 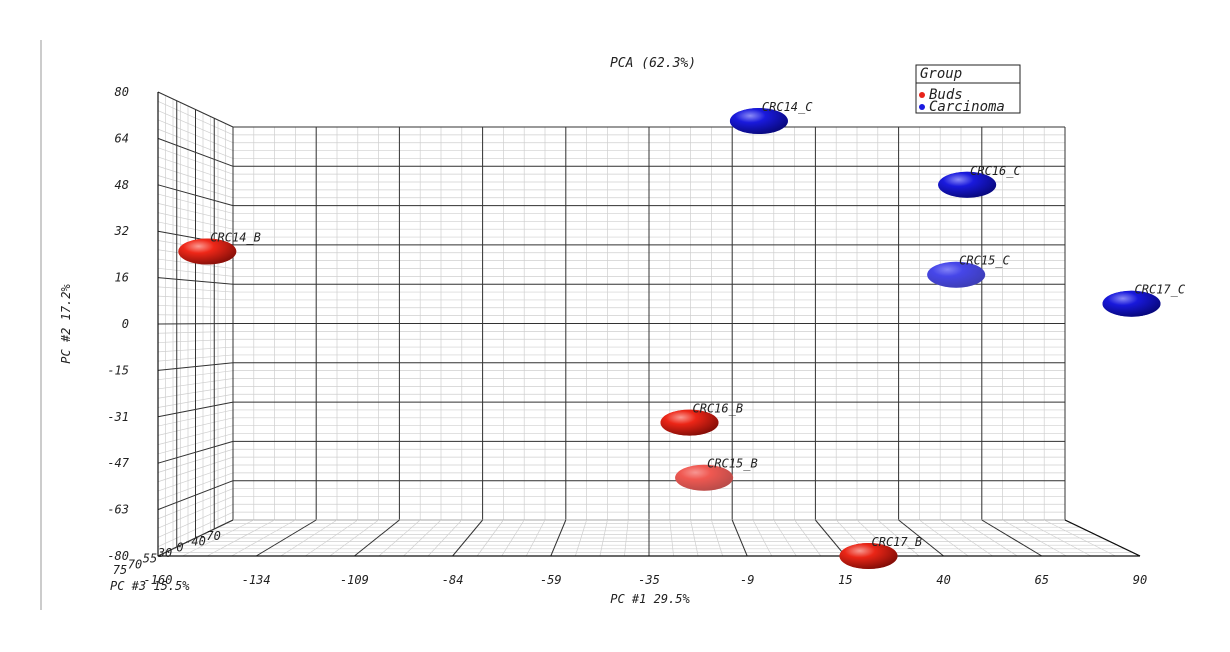 What do you see at coordinates (118, 510) in the screenshot?
I see `y-tick-label: -63` at bounding box center [118, 510].